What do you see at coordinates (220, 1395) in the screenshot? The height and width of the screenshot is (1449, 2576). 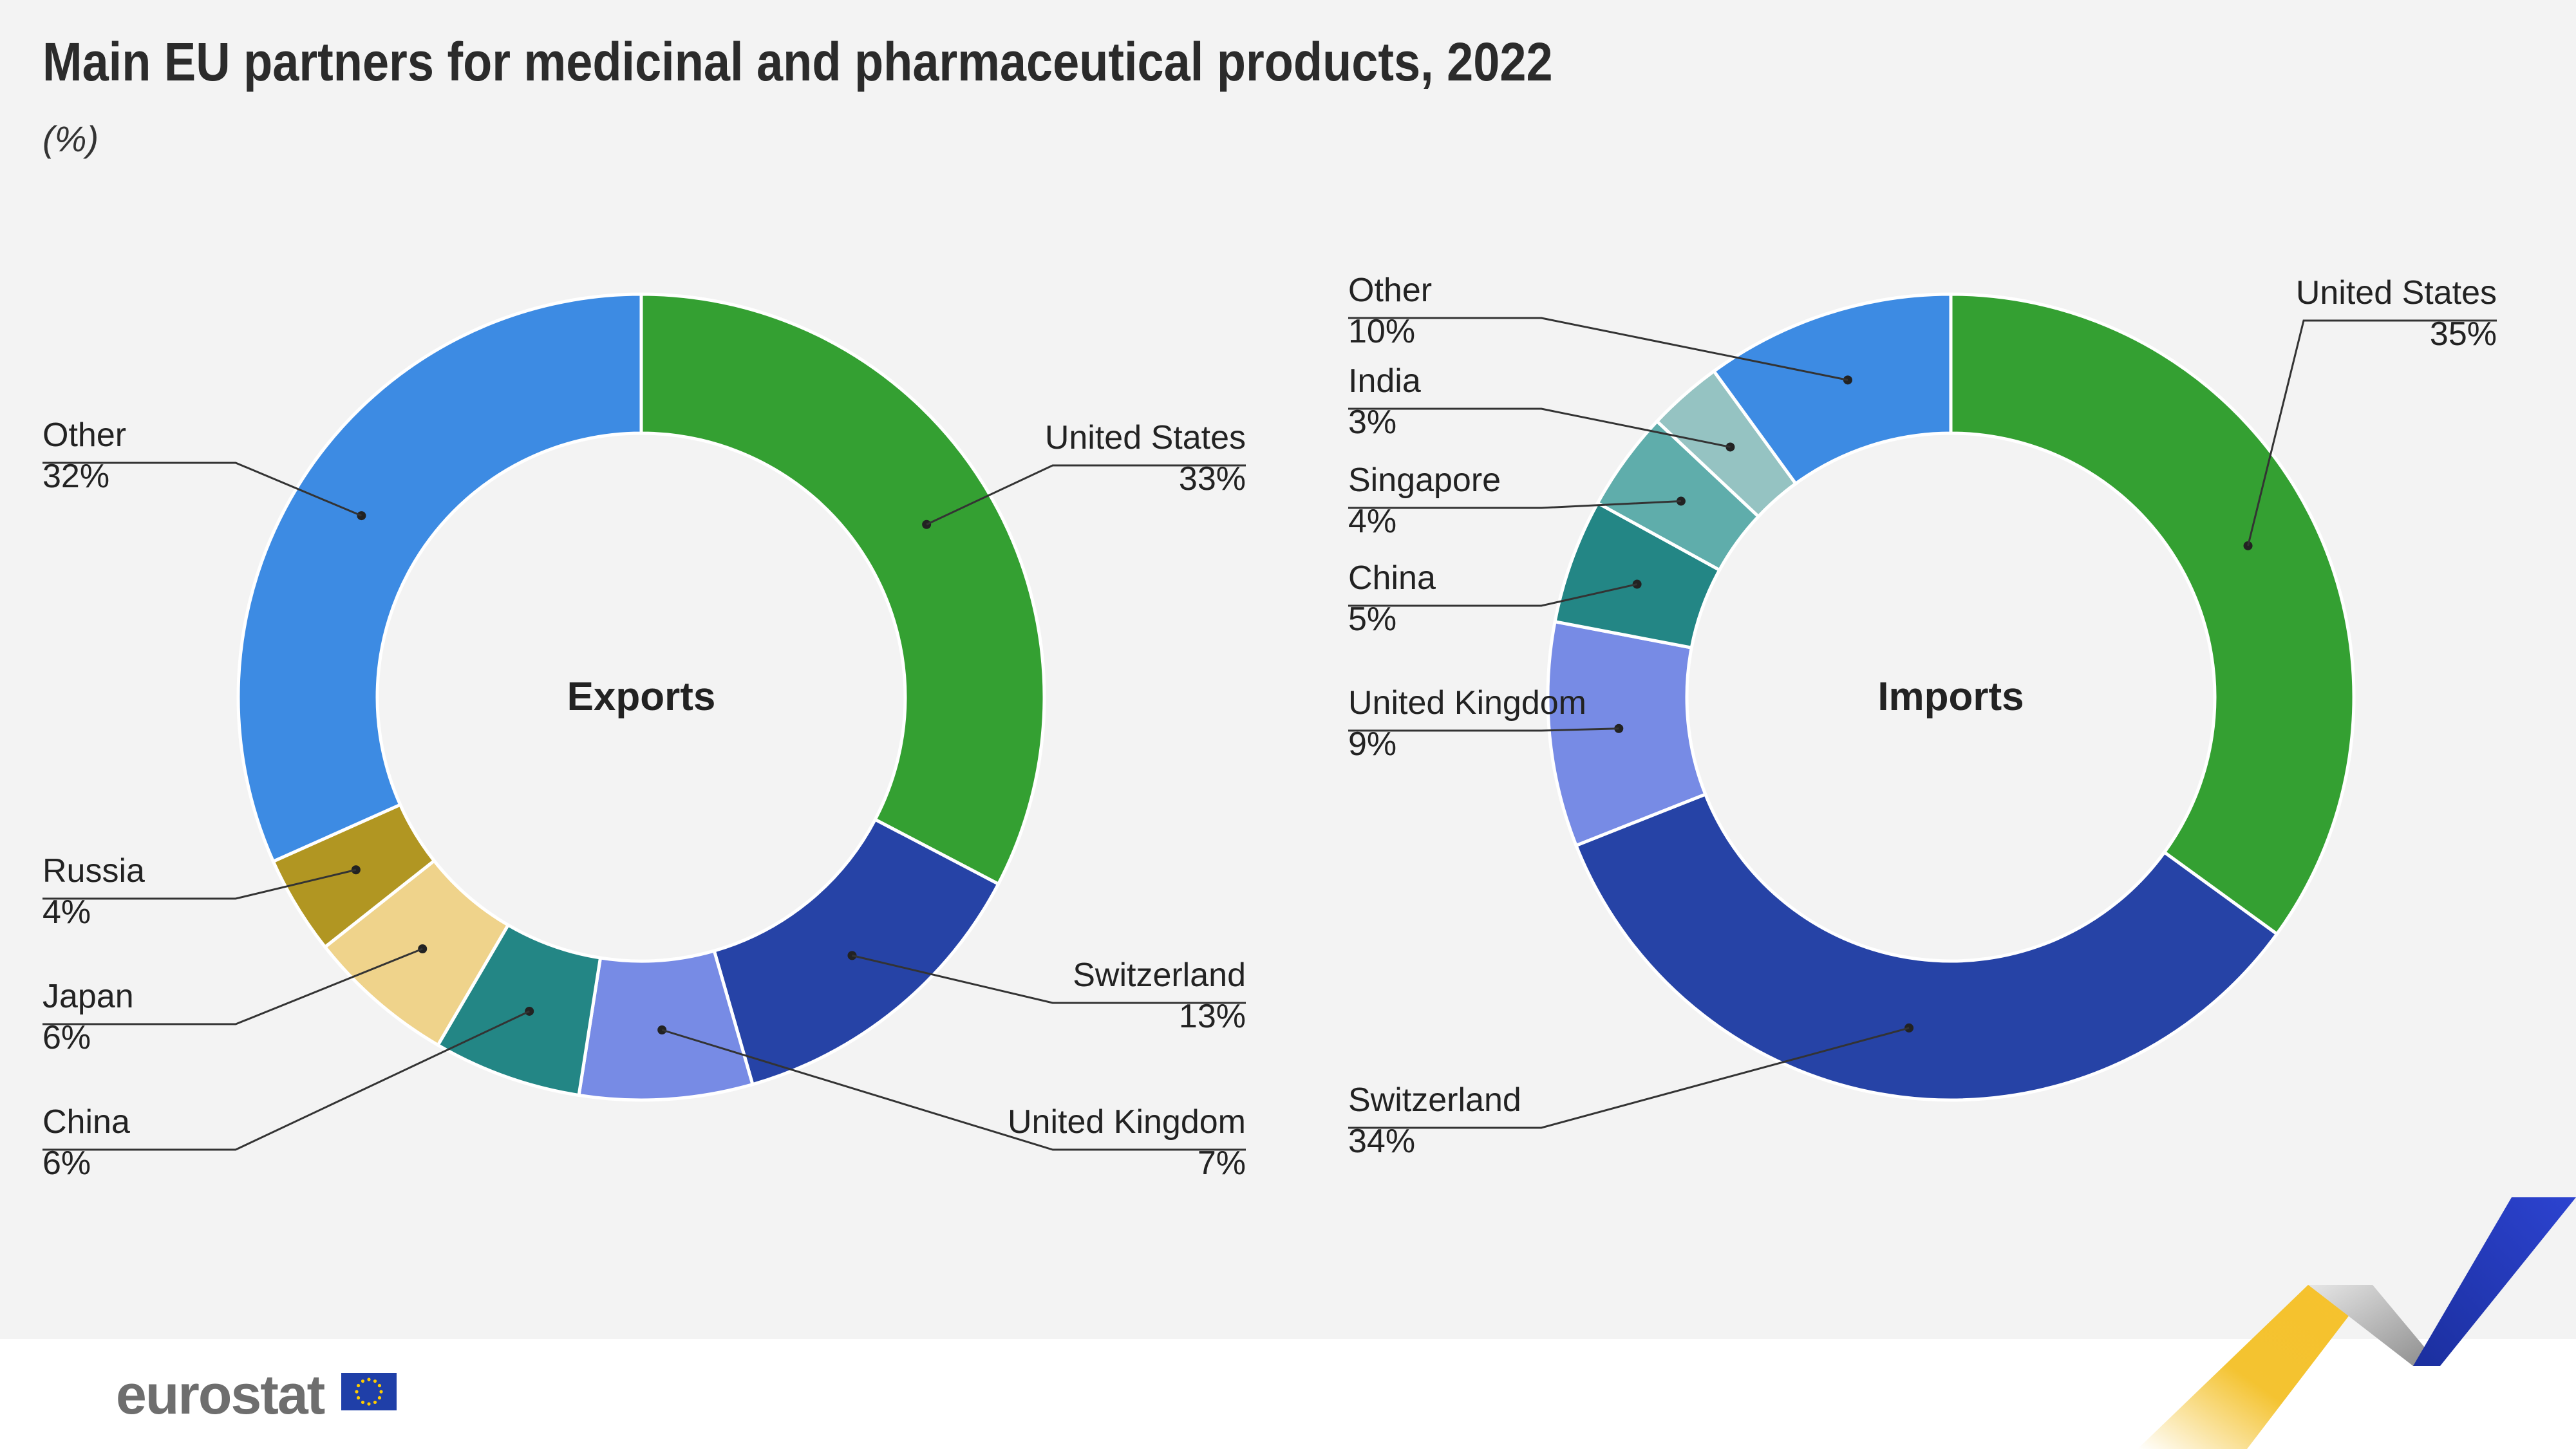 I see `eurostat-logo-text: eurostat` at bounding box center [220, 1395].